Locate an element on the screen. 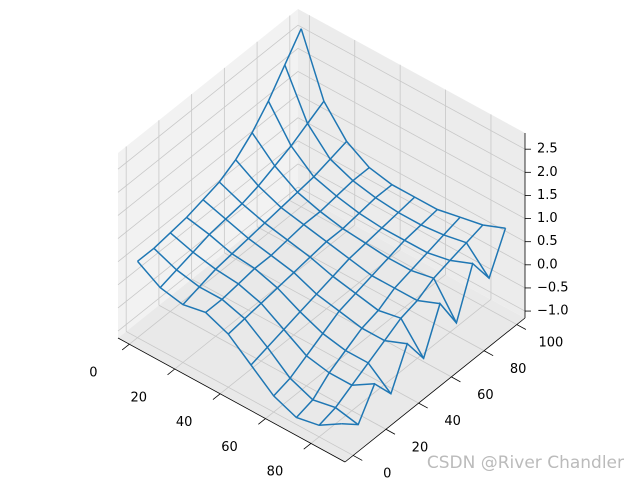 The height and width of the screenshot is (480, 640). x-tick-label: 60 is located at coordinates (229, 447).